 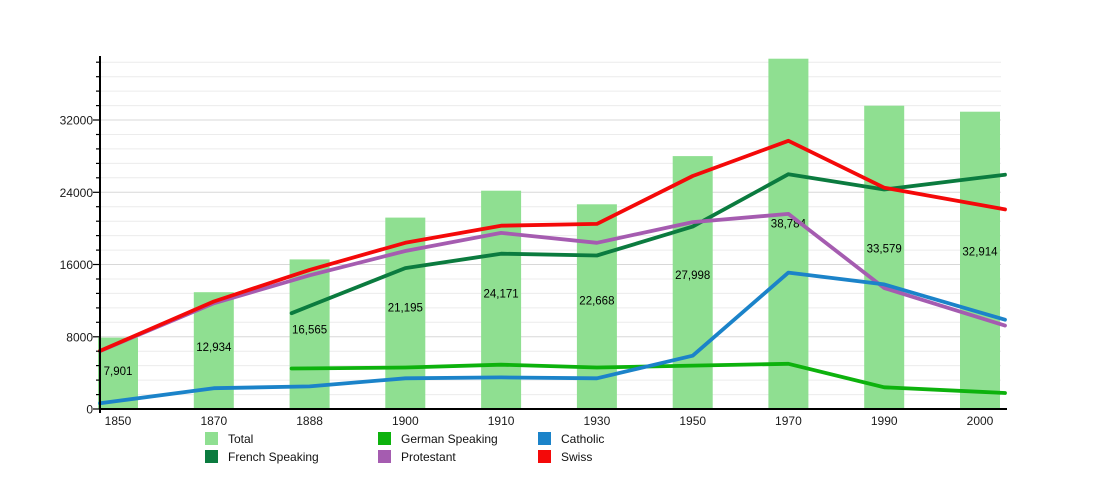 What do you see at coordinates (458, 456) in the screenshot?
I see `legend-item-protestant: Protestant` at bounding box center [458, 456].